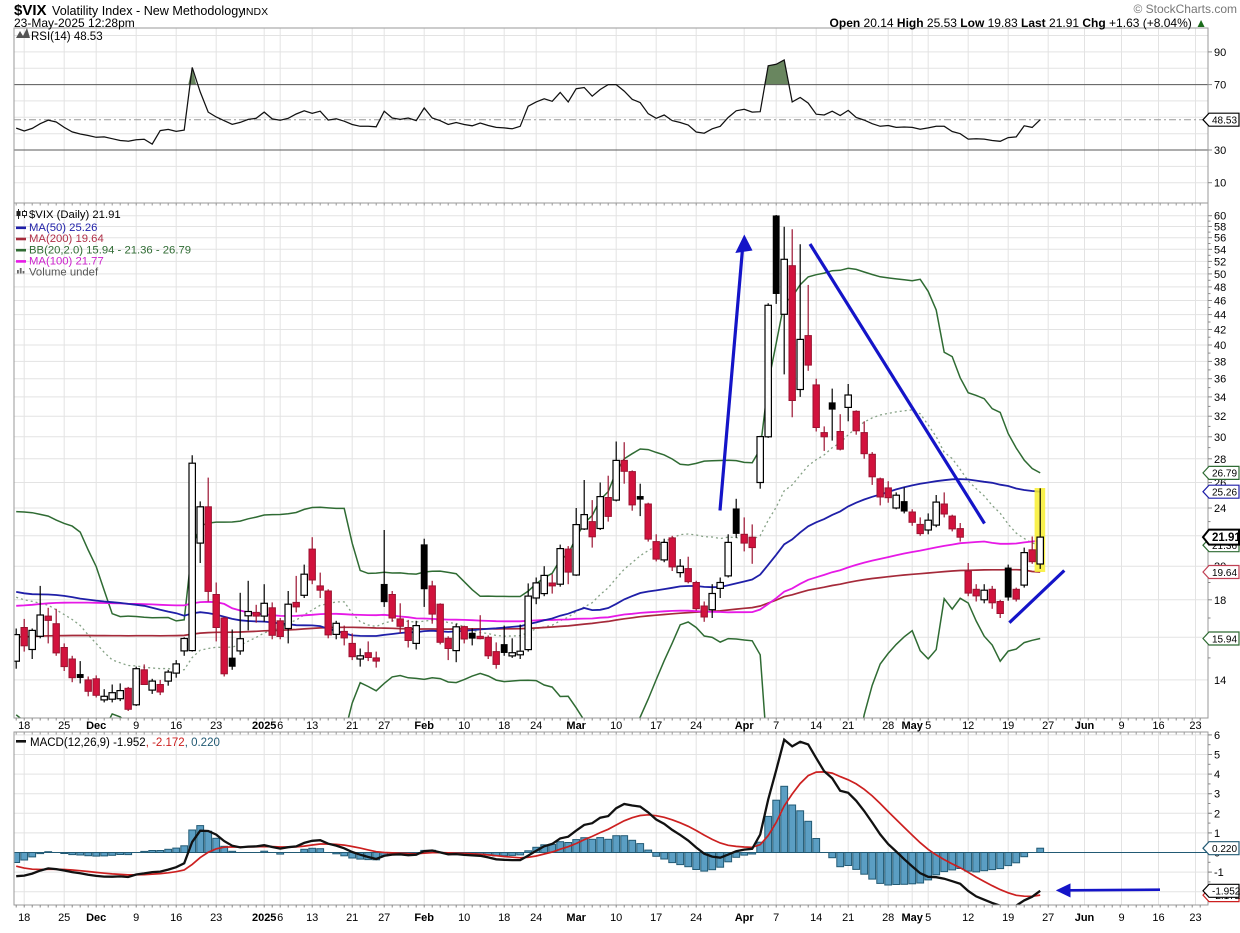 This screenshot has width=1240, height=933. Describe the element at coordinates (424, 918) in the screenshot. I see `svg-text: Feb` at that location.